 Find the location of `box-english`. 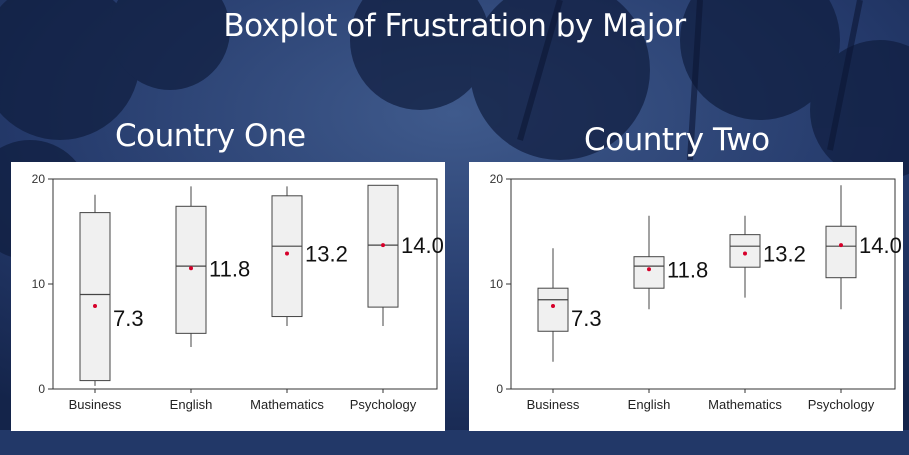

box-english is located at coordinates (649, 272).